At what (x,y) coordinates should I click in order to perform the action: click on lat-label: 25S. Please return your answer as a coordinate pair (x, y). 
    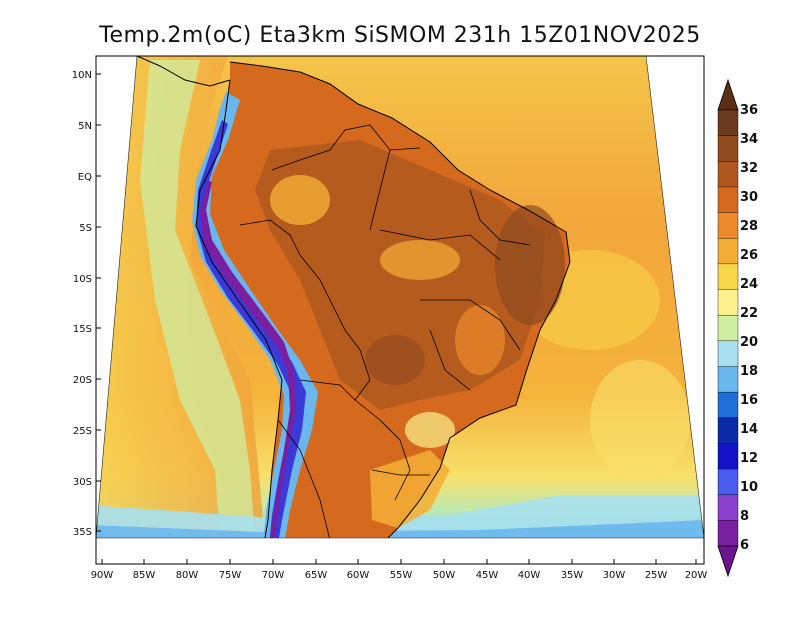
    Looking at the image, I should click on (82, 431).